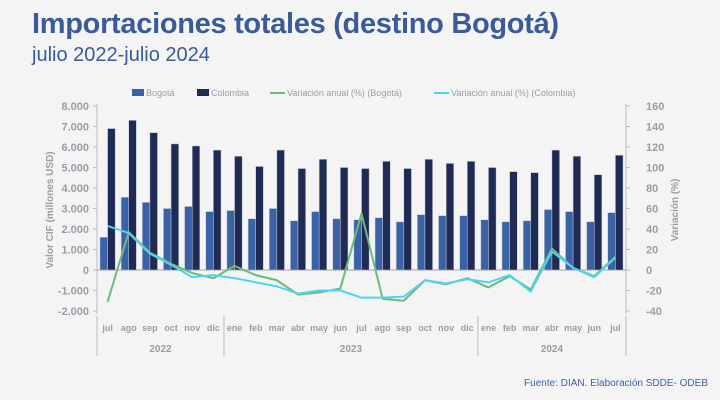  I want to click on y-tick-label: 7.000, so click(75, 128).